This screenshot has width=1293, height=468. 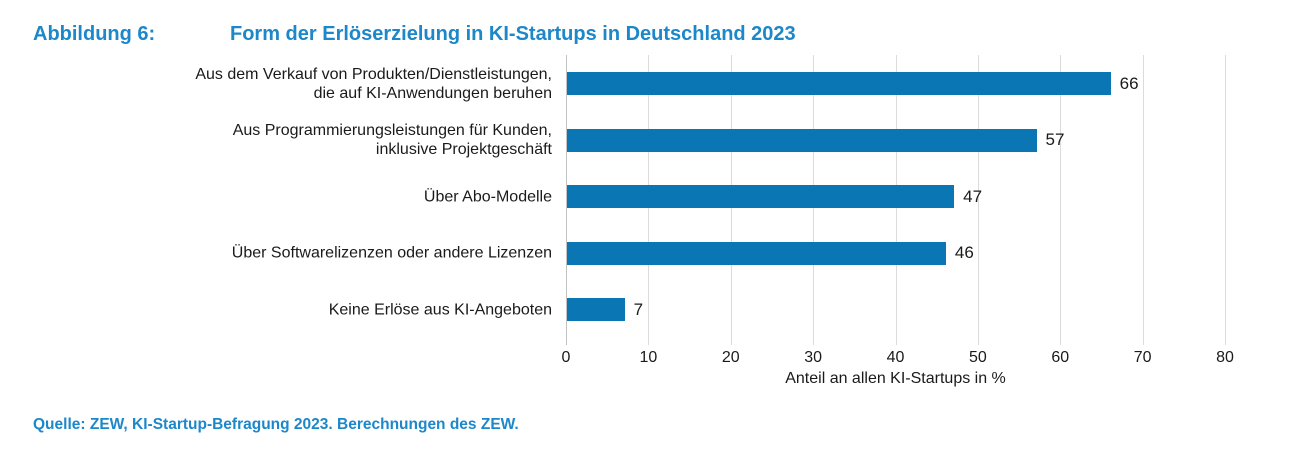 I want to click on bar-value-label: 57, so click(x=1055, y=139).